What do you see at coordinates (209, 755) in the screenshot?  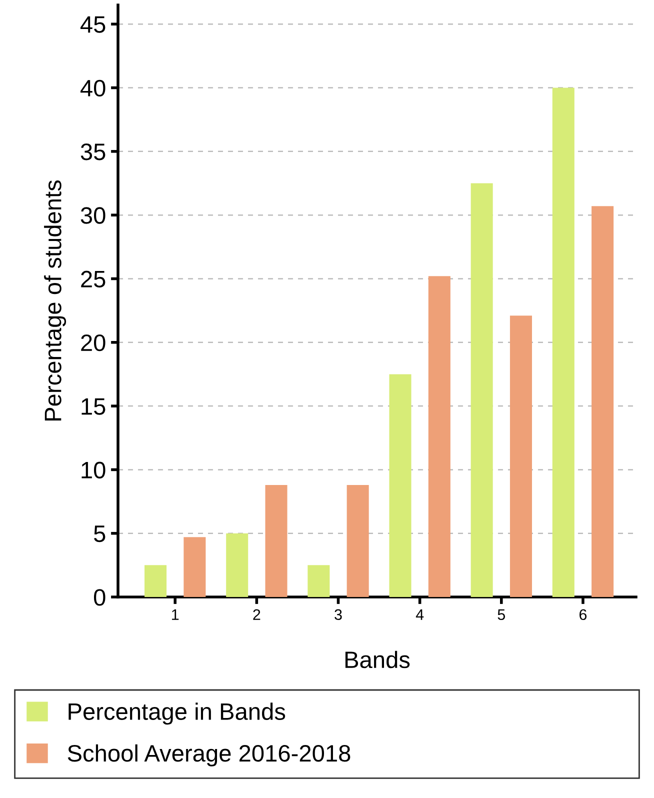 I see `legend-label: School Average 2016-2018` at bounding box center [209, 755].